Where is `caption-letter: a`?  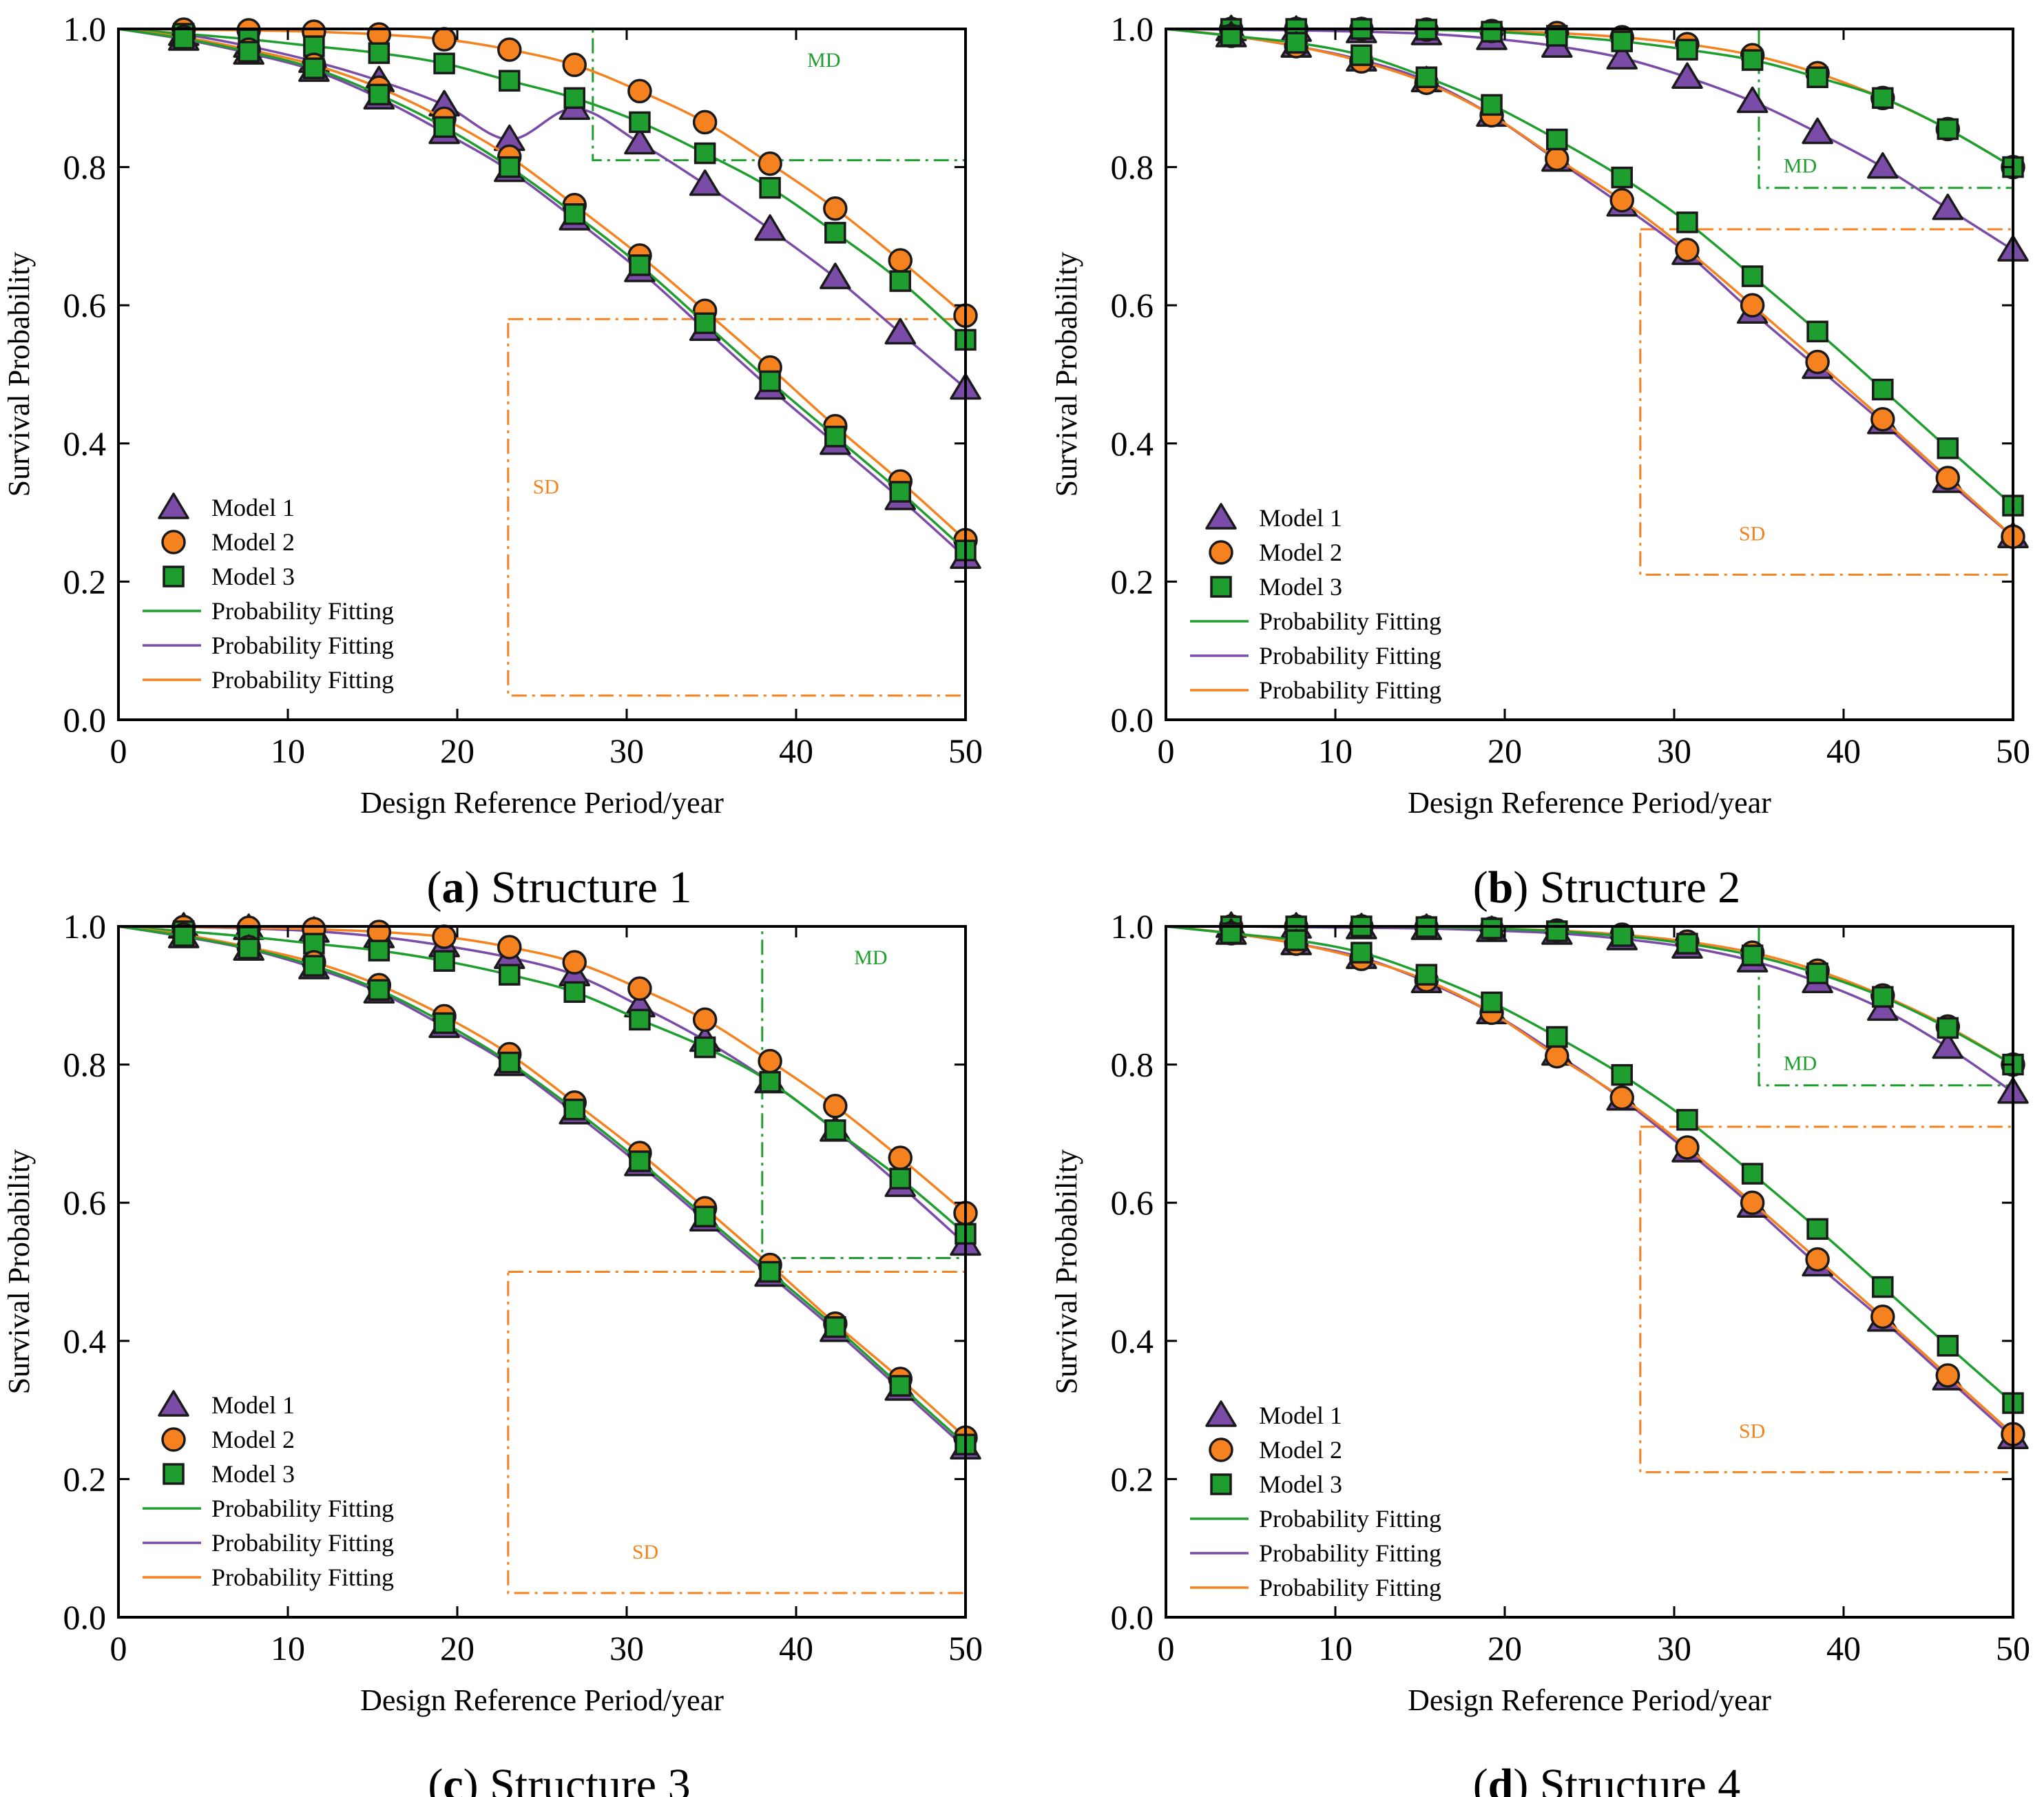
caption-letter: a is located at coordinates (453, 887).